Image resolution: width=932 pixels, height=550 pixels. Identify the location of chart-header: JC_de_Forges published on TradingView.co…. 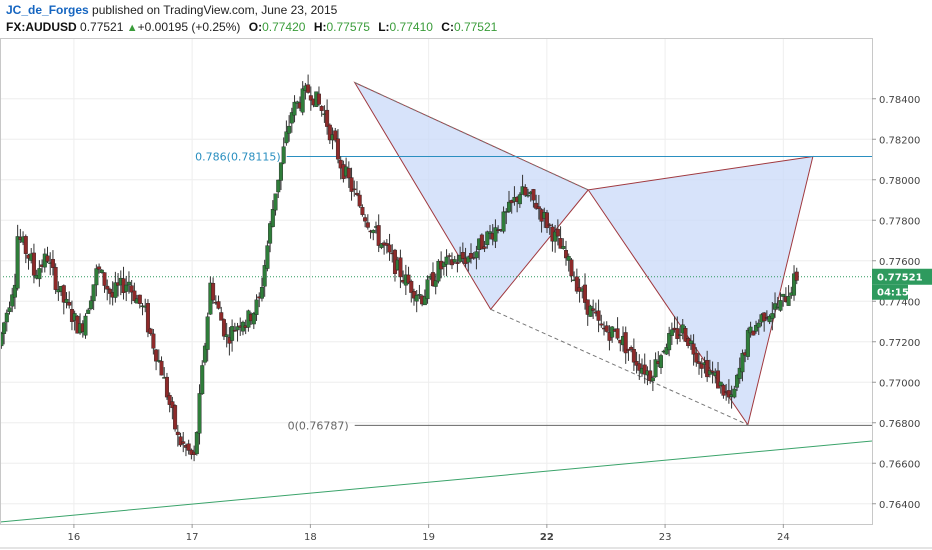
(251, 19).